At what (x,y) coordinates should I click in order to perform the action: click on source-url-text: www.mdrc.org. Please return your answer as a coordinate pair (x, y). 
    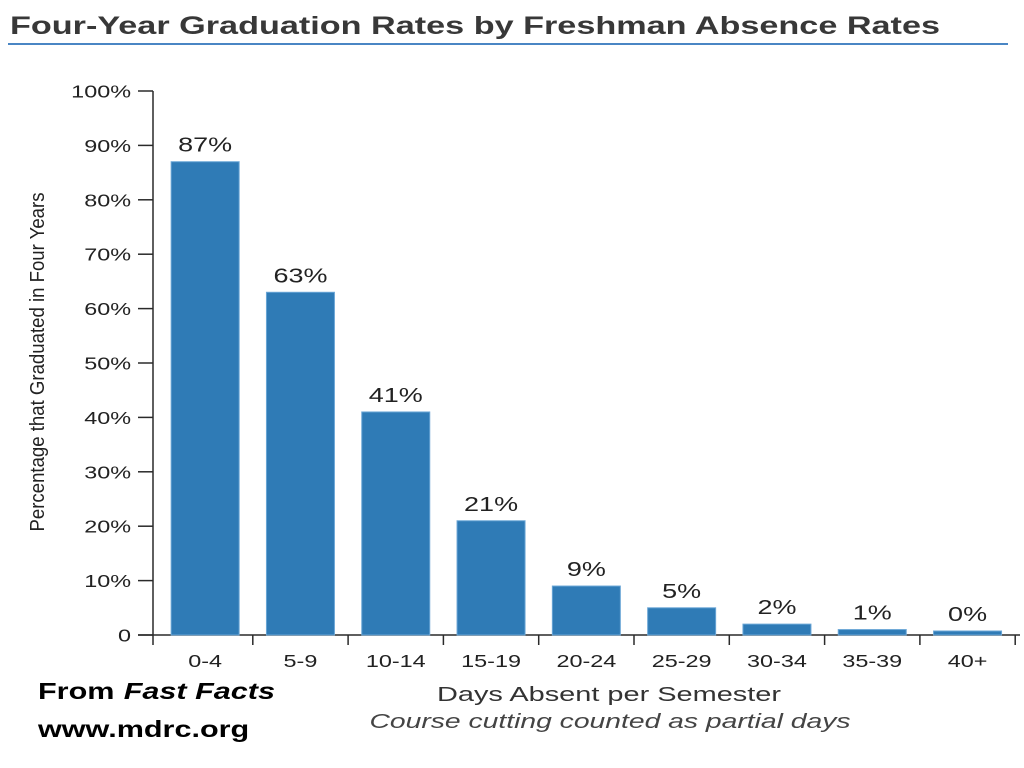
    Looking at the image, I should click on (143, 729).